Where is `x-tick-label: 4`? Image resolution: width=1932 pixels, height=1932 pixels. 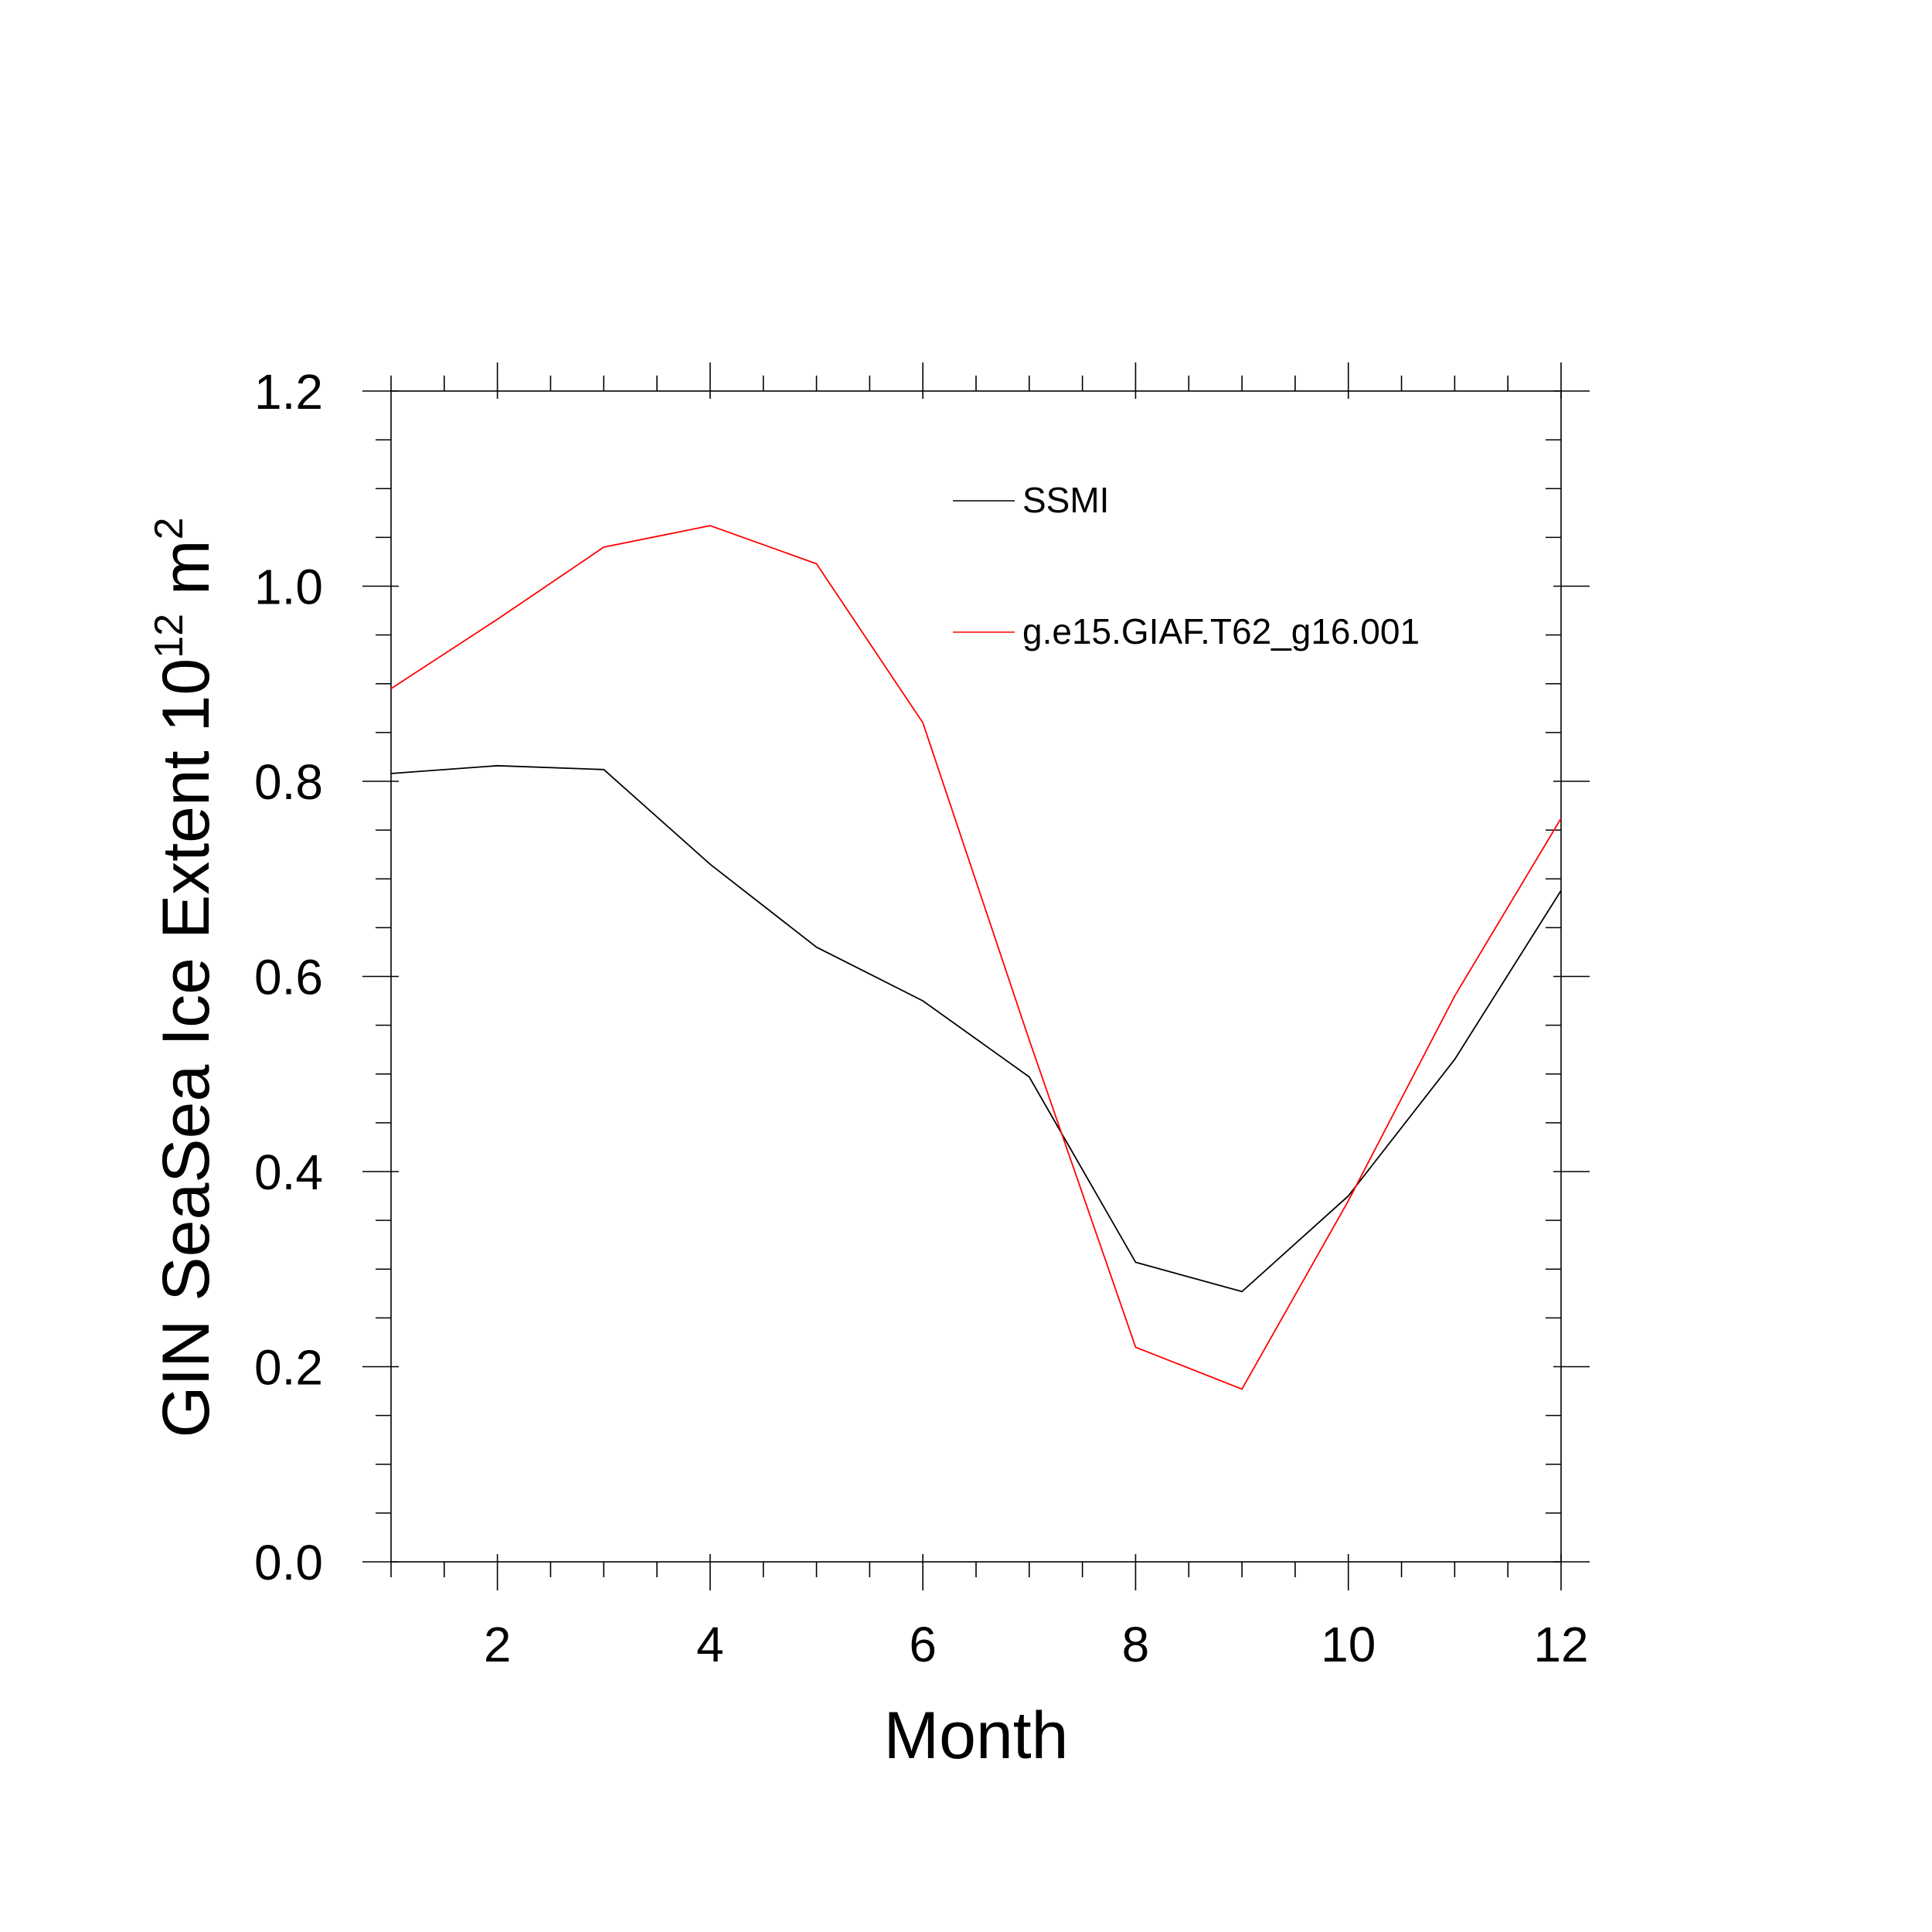
x-tick-label: 4 is located at coordinates (710, 1644).